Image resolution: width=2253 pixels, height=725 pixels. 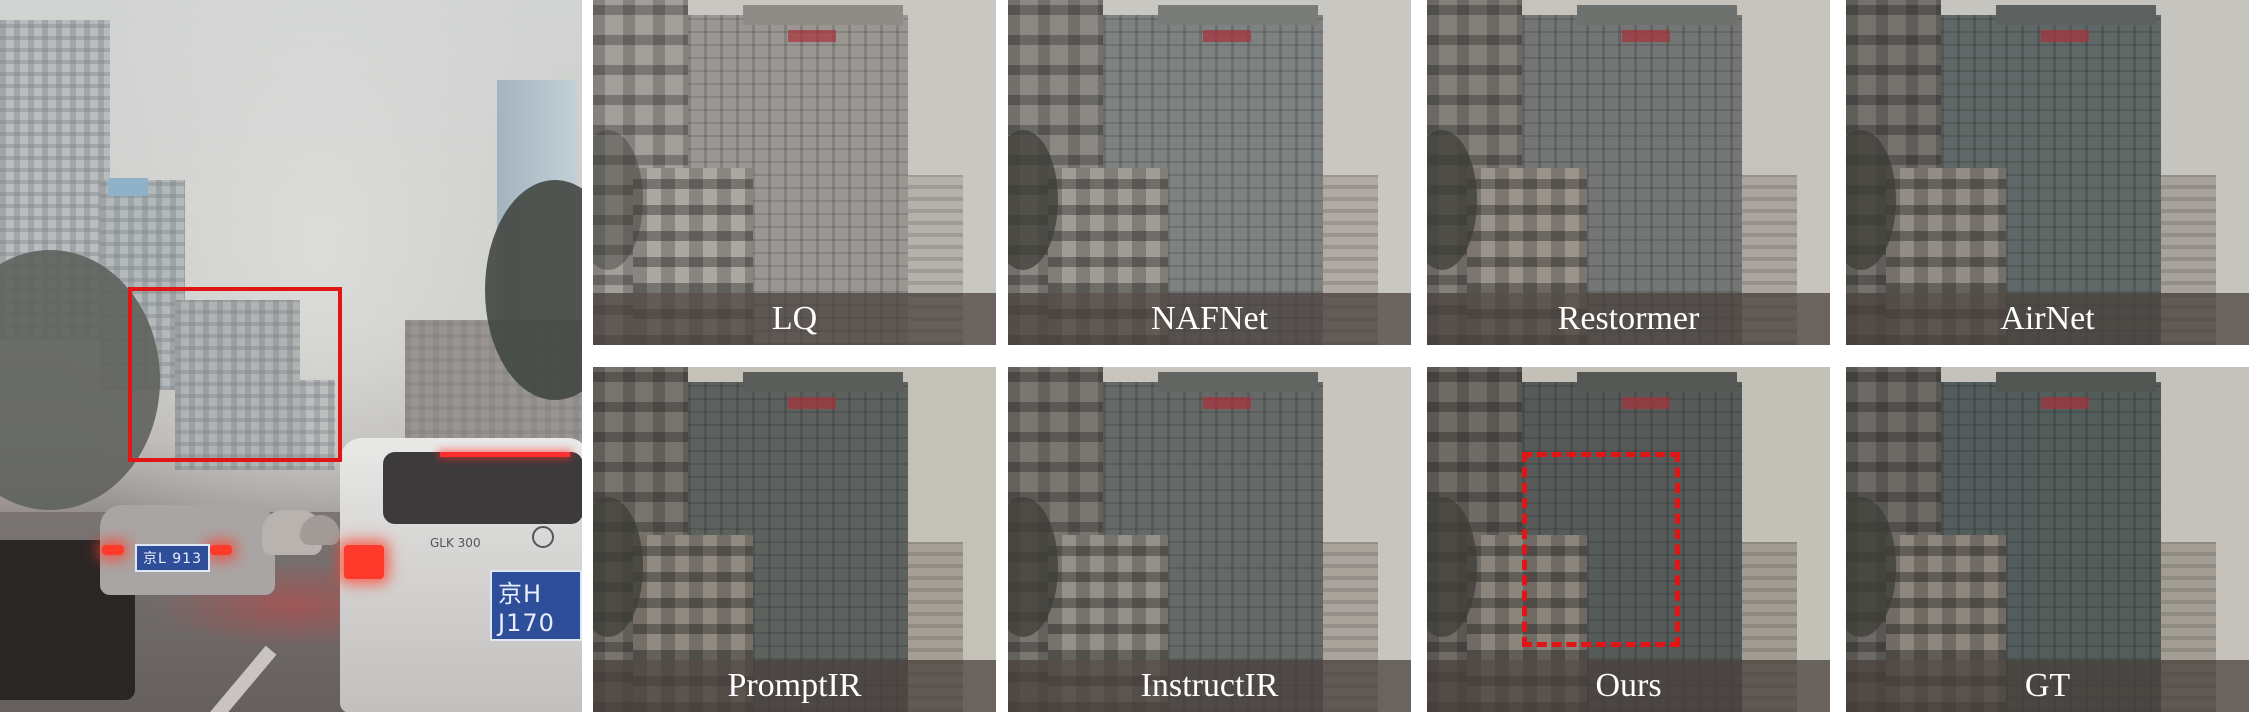 What do you see at coordinates (1209, 172) in the screenshot?
I see `tile-nafnet: NAFNet` at bounding box center [1209, 172].